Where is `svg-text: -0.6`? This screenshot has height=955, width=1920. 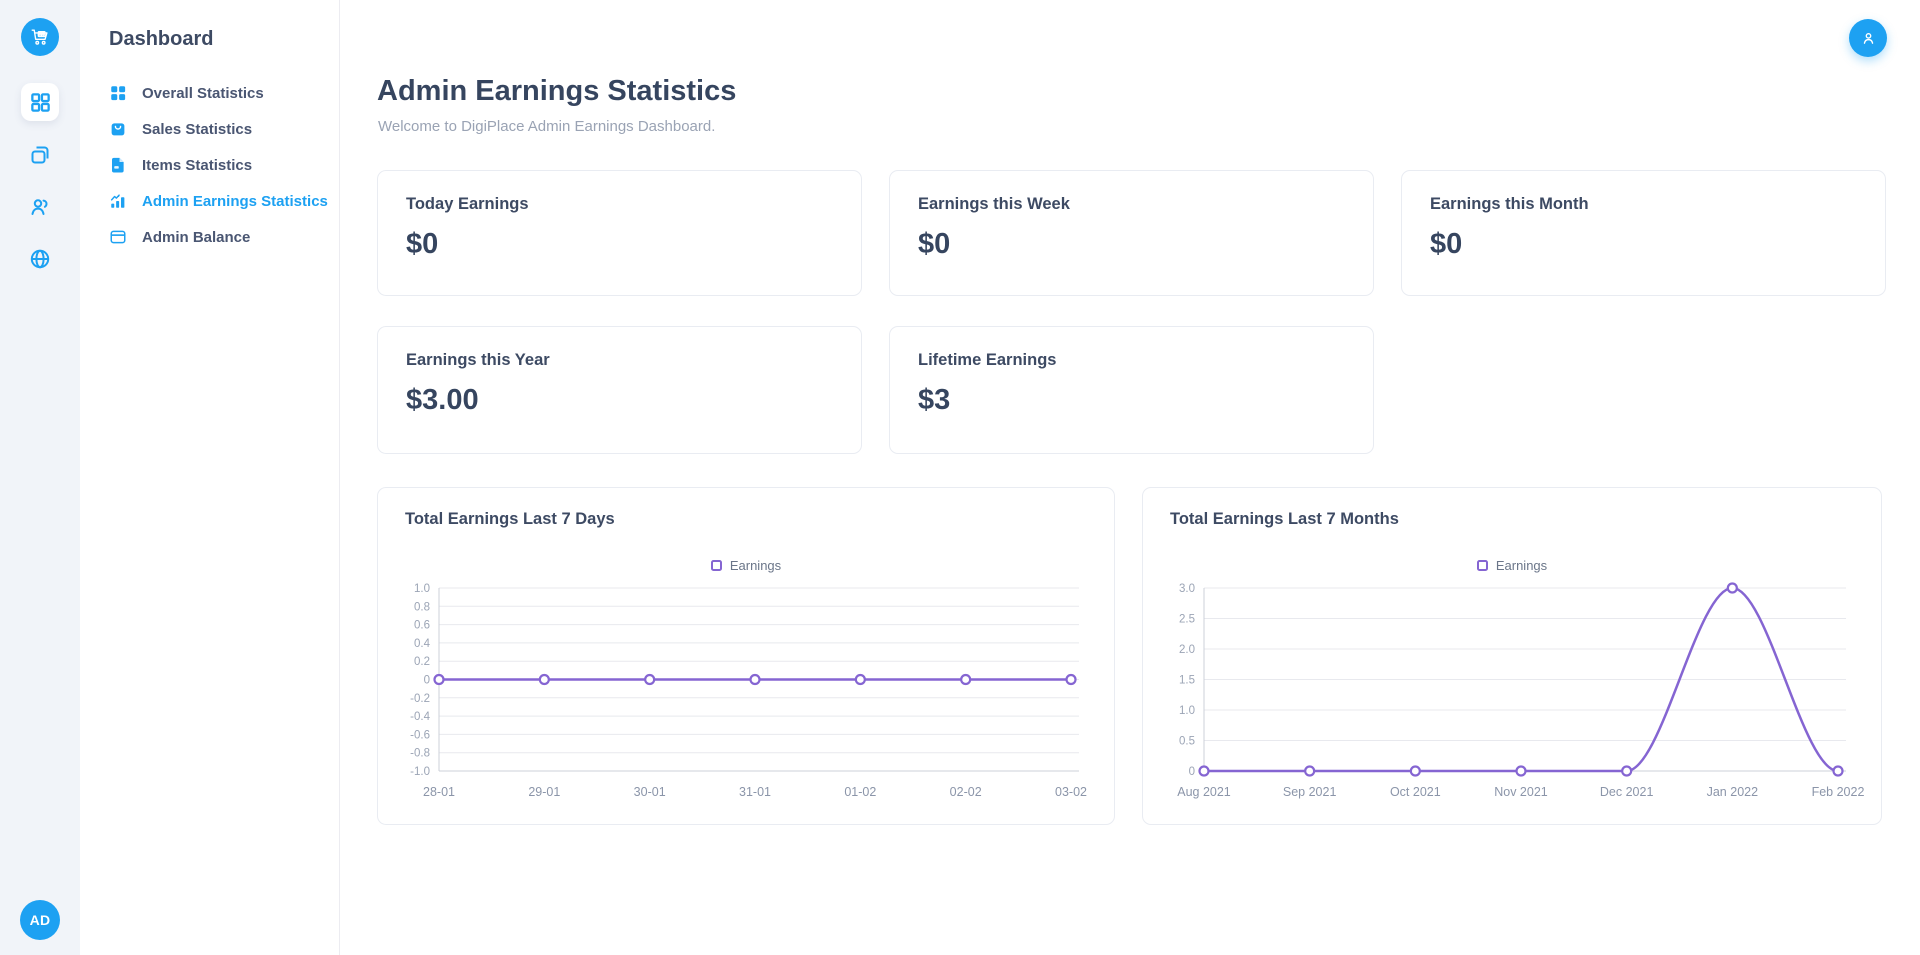
svg-text: -0.6 is located at coordinates (420, 735).